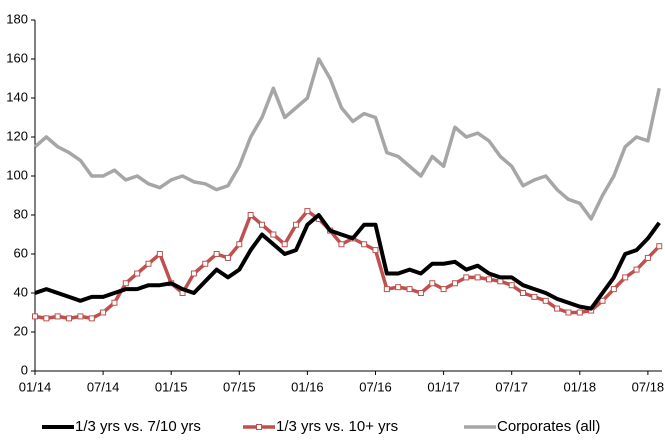 This screenshot has width=665, height=442. Describe the element at coordinates (35, 386) in the screenshot. I see `x-tick-label: 01/14` at that location.